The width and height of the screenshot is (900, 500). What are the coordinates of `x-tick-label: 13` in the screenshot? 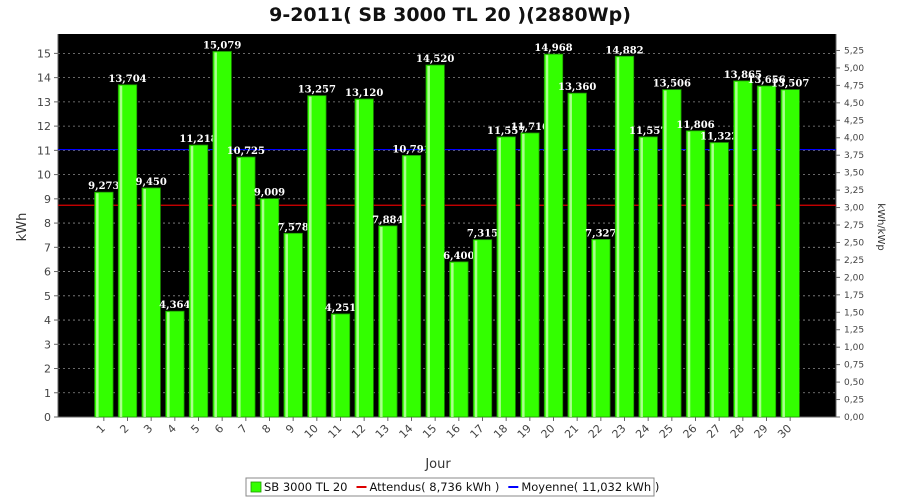 It's located at (382, 431).